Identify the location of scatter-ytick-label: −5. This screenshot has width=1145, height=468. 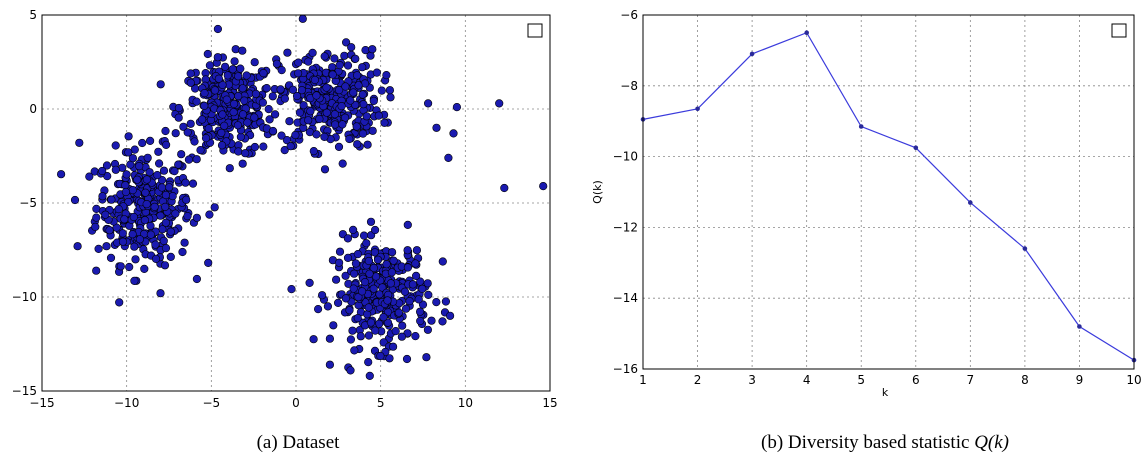
(28, 203).